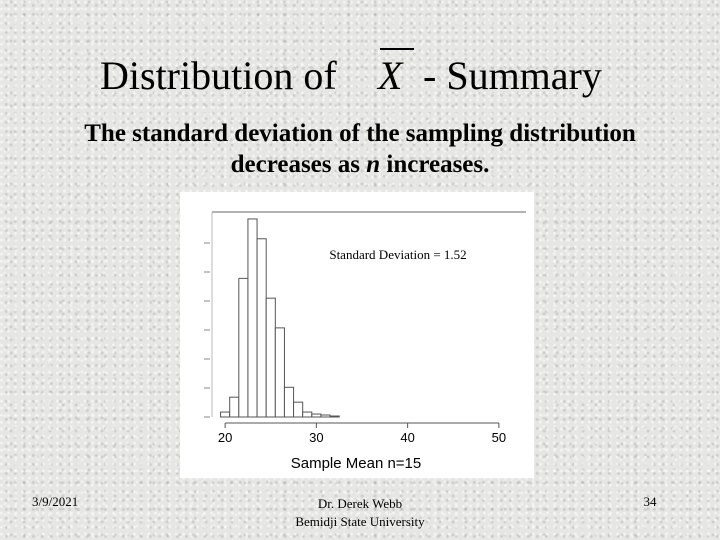 The height and width of the screenshot is (540, 720). What do you see at coordinates (207, 330) in the screenshot?
I see `y-ticks` at bounding box center [207, 330].